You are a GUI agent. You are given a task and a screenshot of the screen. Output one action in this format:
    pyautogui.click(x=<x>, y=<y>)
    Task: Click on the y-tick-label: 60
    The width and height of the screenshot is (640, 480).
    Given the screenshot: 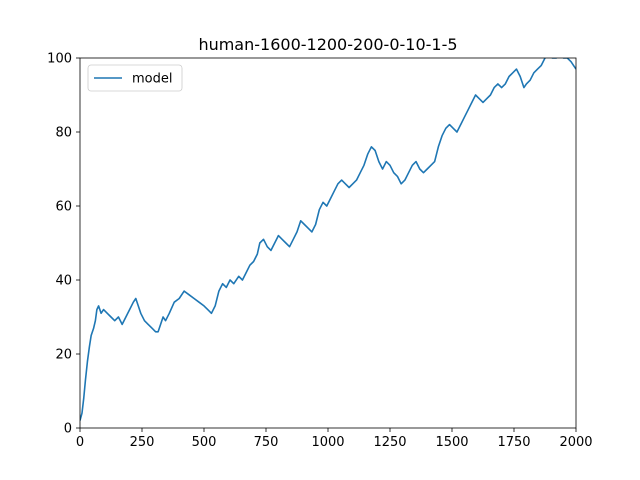 What is the action you would take?
    pyautogui.click(x=63, y=207)
    